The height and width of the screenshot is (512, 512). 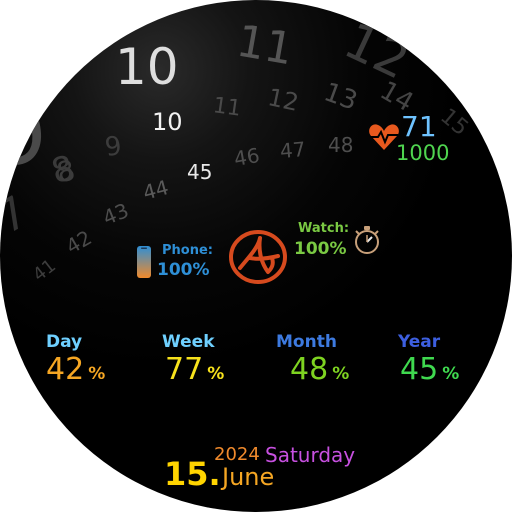 I want to click on date-month: June, so click(x=248, y=477).